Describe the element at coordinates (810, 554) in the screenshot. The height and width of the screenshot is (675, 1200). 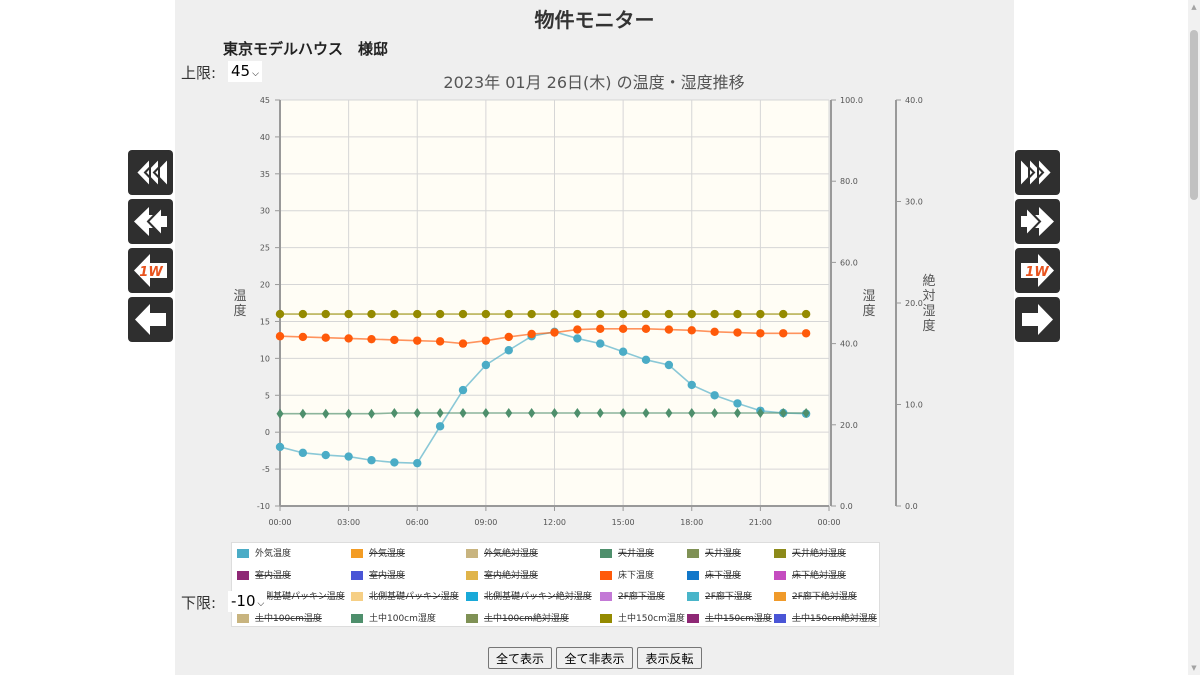
I see `legend-item: 天井絶対湿度` at that location.